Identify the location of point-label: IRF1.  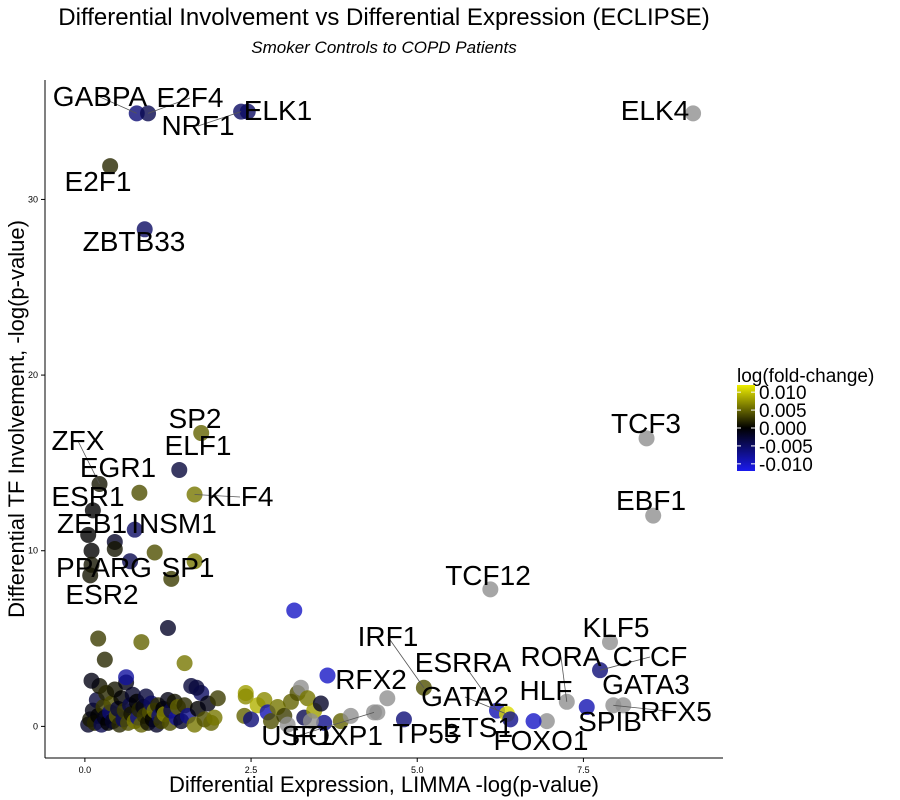
(388, 636).